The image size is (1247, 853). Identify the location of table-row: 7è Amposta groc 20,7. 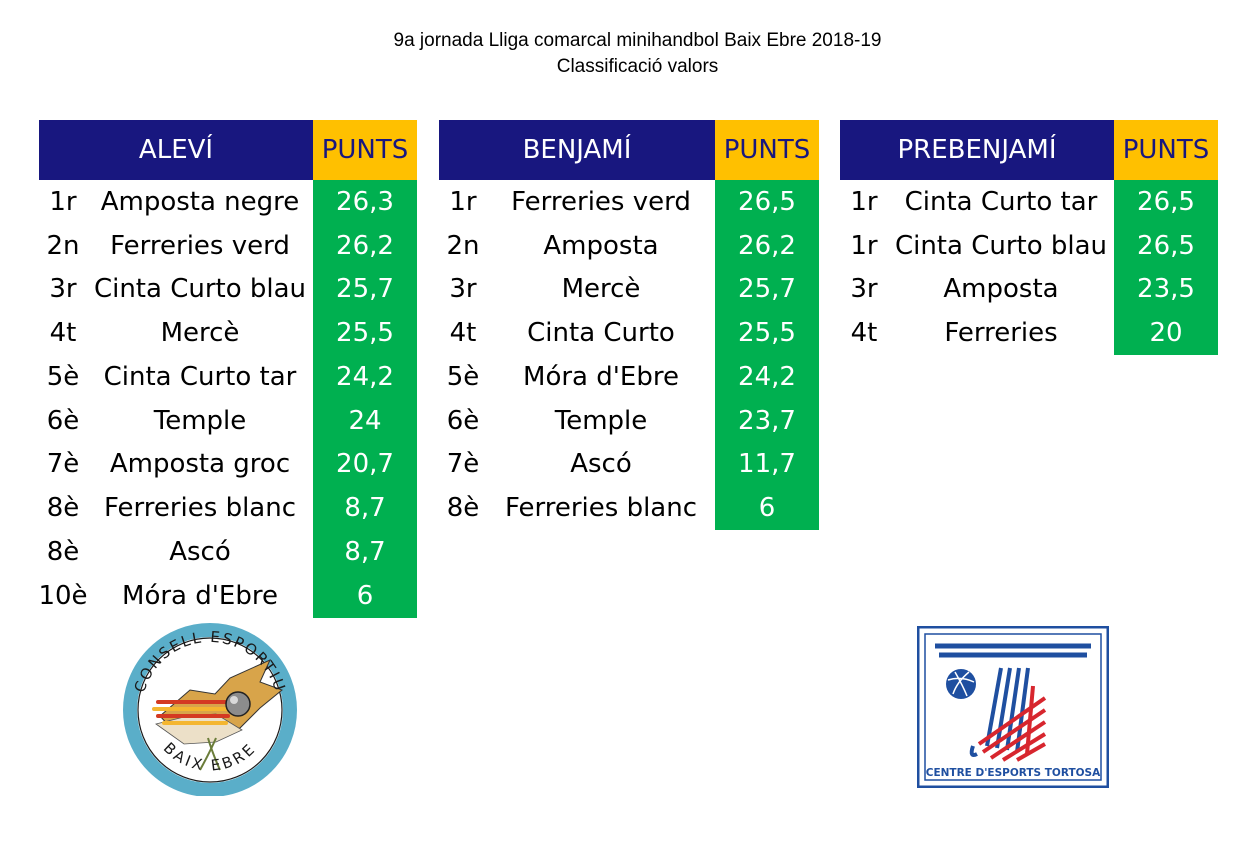
(228, 464).